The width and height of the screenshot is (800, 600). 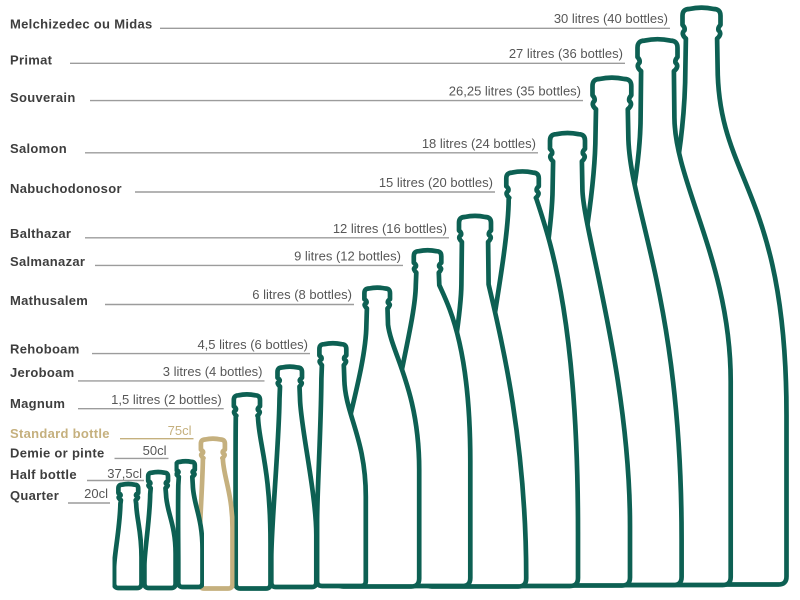 What do you see at coordinates (43, 474) in the screenshot?
I see `svg-text: Half bottle` at bounding box center [43, 474].